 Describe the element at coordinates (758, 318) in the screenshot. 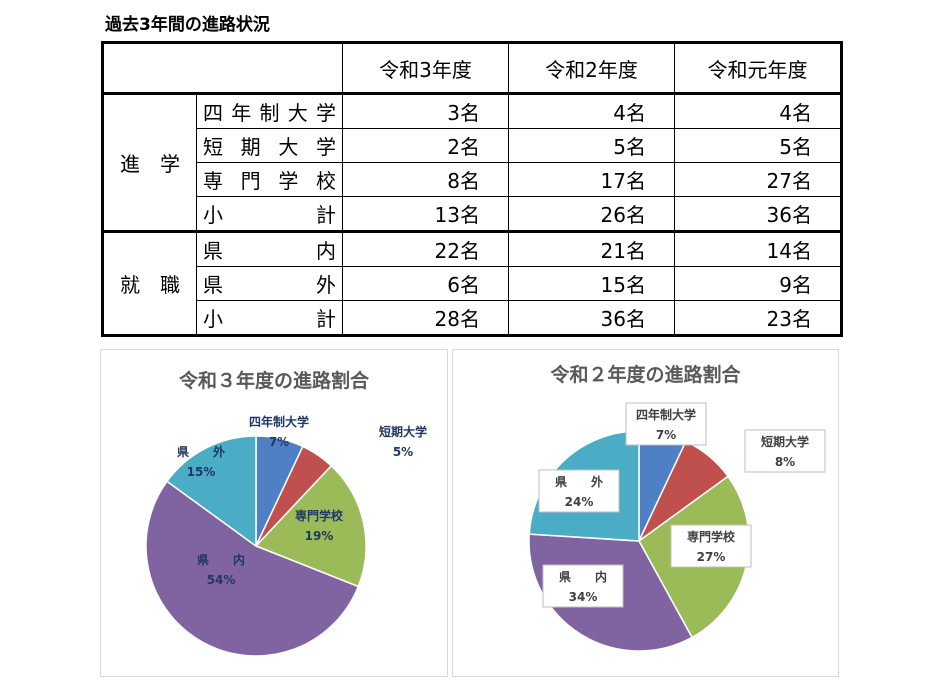

I see `cell: 23名` at that location.